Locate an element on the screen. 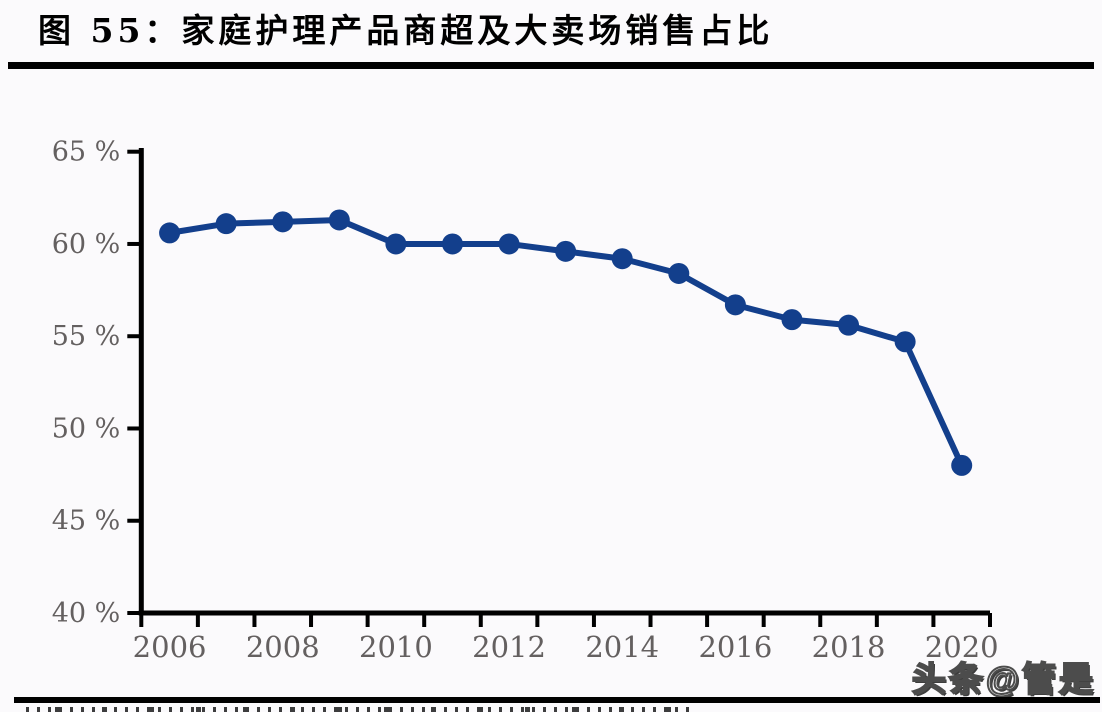 This screenshot has height=712, width=1102. x-tick-label: 2012 is located at coordinates (509, 647).